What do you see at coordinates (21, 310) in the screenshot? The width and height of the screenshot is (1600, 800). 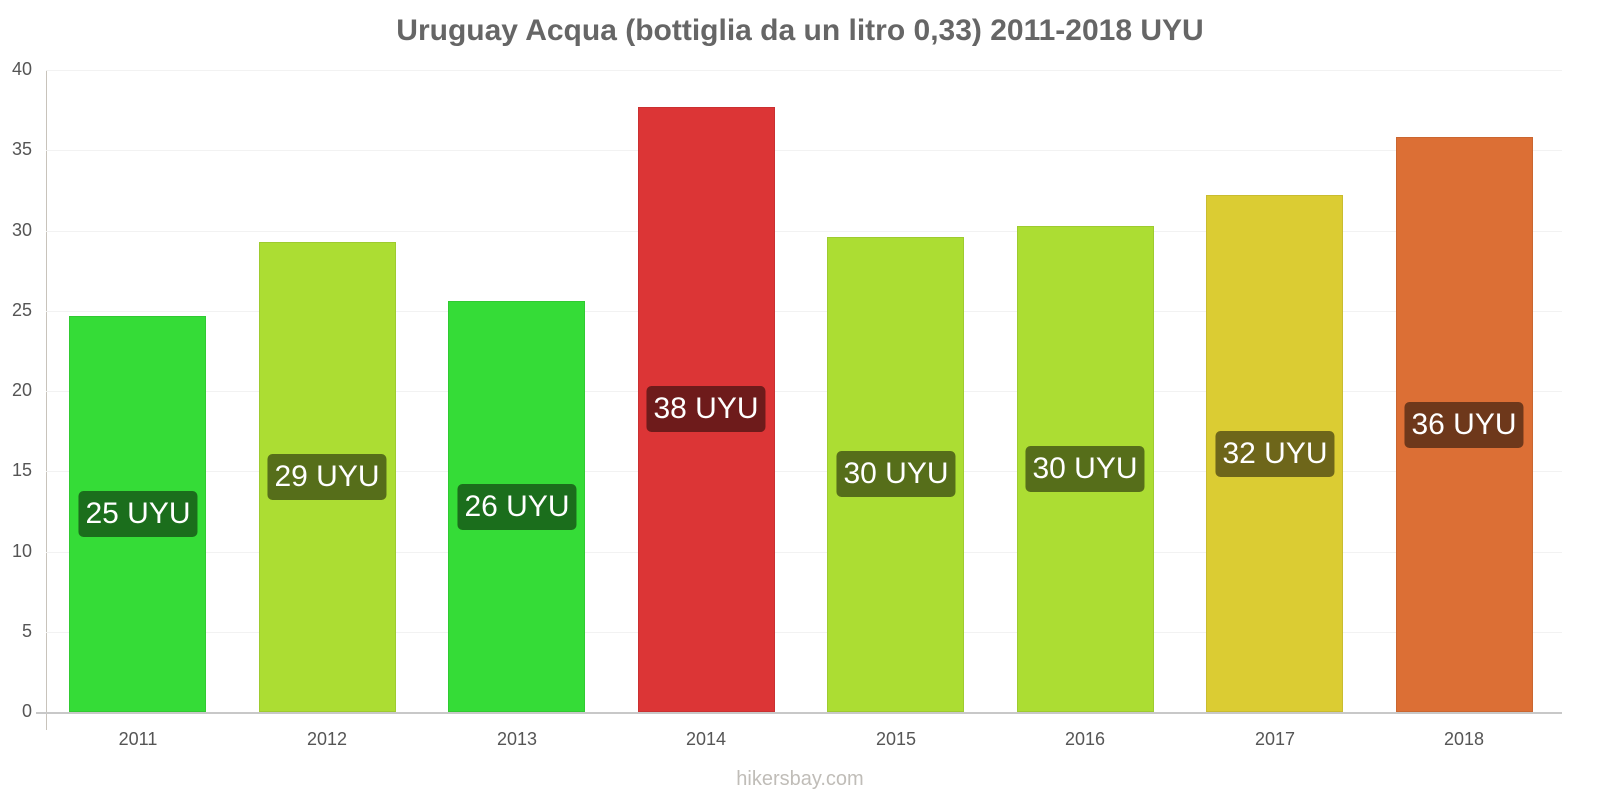 I see `y-tick-label: 25` at bounding box center [21, 310].